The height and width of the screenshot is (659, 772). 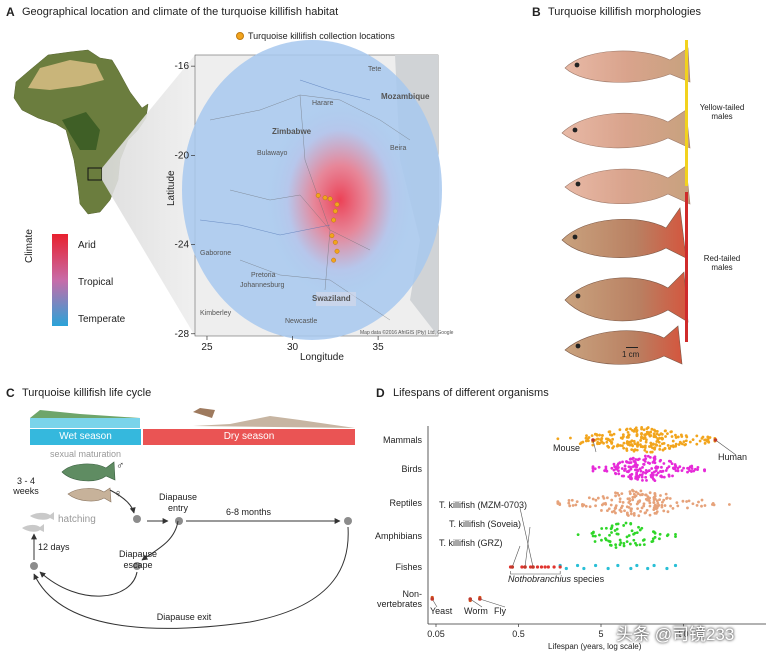 What do you see at coordinates (249, 436) in the screenshot?
I see `dry-season-label: Dry season` at bounding box center [249, 436].